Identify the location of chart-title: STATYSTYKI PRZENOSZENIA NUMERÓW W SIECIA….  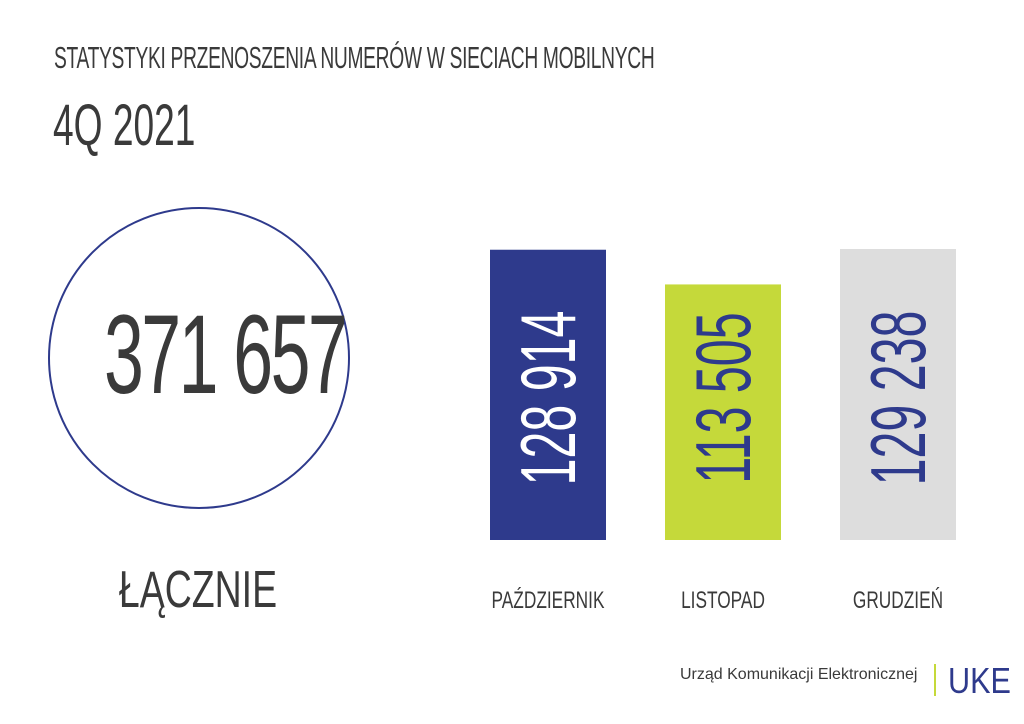
(354, 57).